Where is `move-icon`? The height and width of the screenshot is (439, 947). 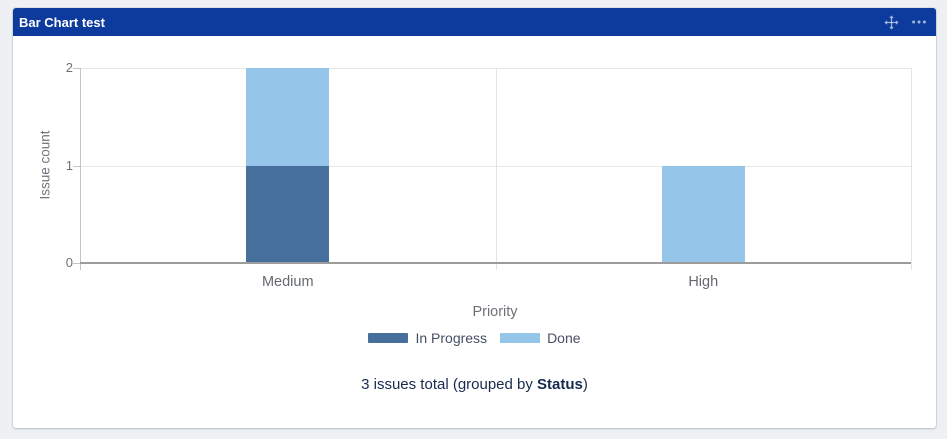
move-icon is located at coordinates (891, 22).